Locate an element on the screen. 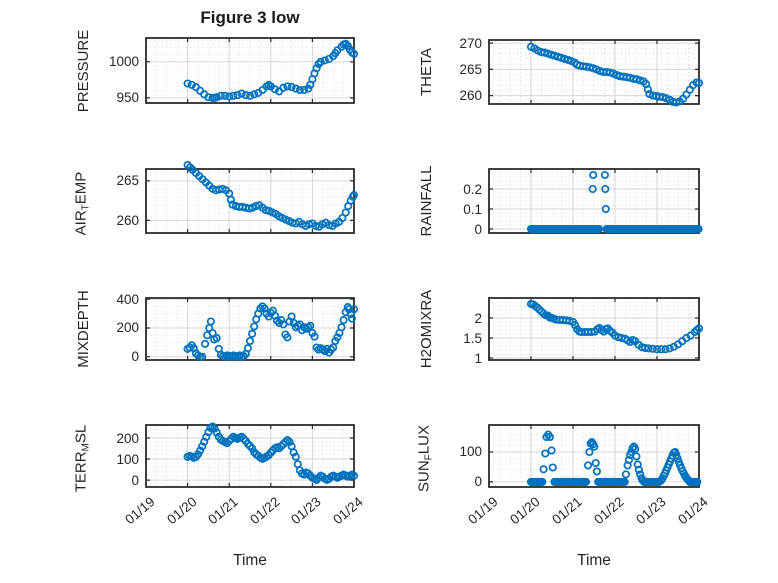 This screenshot has height=583, width=778. subplot-pressure is located at coordinates (252, 70).